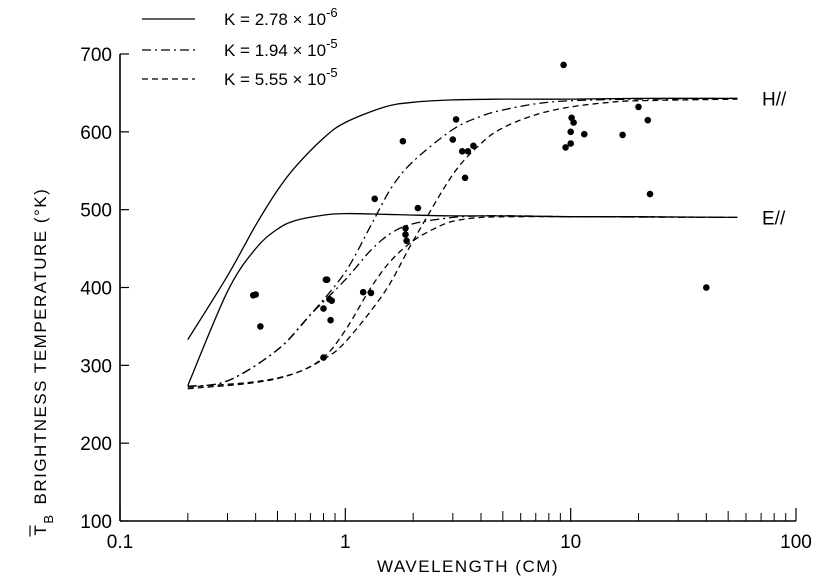 The image size is (820, 577). What do you see at coordinates (96, 55) in the screenshot?
I see `y-tick-label: 700` at bounding box center [96, 55].